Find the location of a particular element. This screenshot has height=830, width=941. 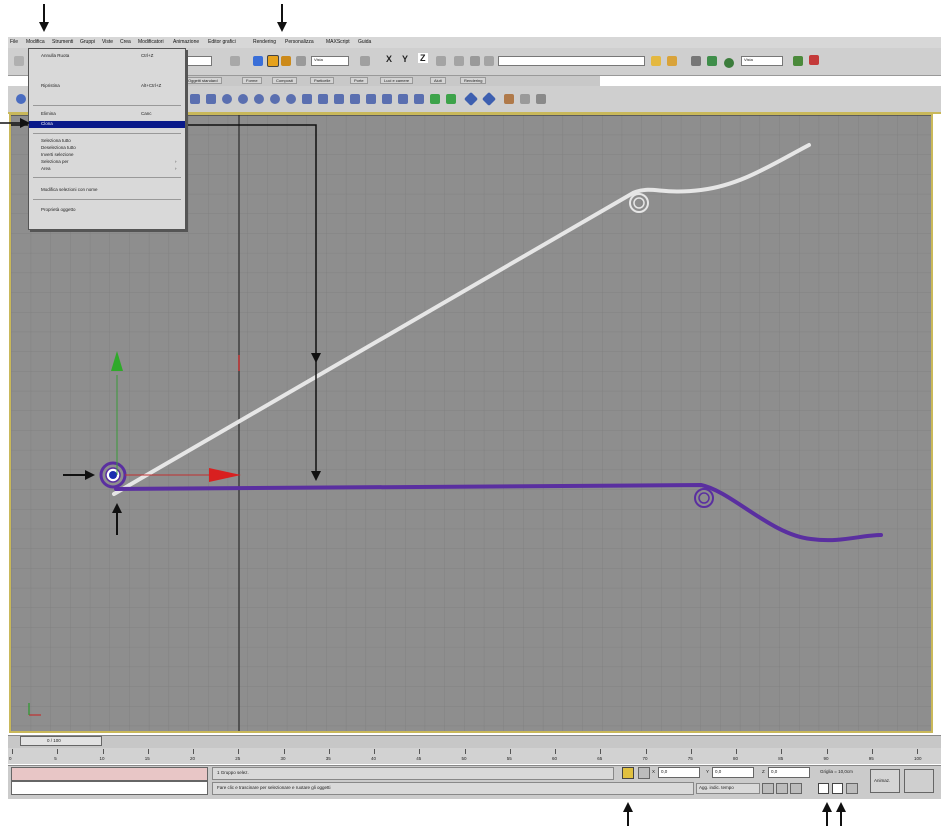

play-icon is located at coordinates (782, 788).